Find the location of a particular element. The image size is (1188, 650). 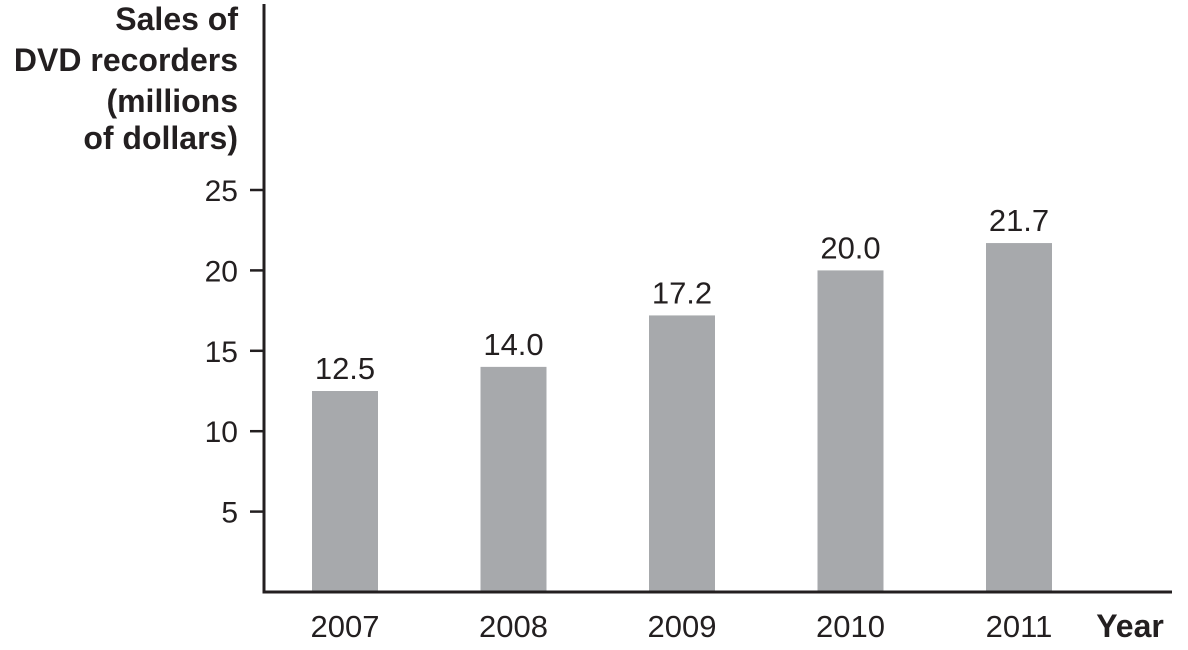

y-ticks-group: 5 10 15 20 25 is located at coordinates (234, 352).